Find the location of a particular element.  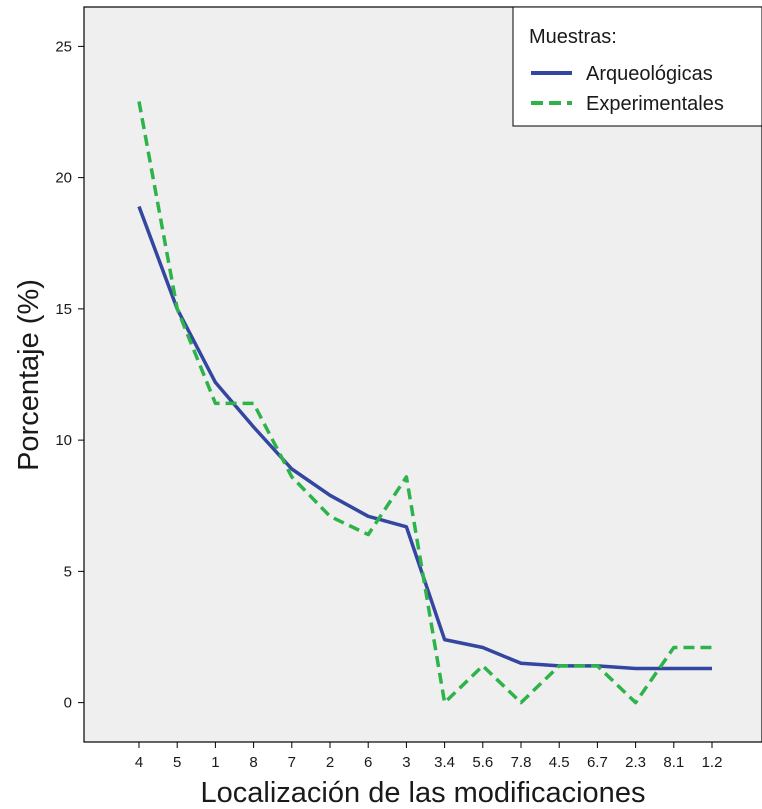

x-axis-title: Localización de las modificaciones is located at coordinates (423, 793).